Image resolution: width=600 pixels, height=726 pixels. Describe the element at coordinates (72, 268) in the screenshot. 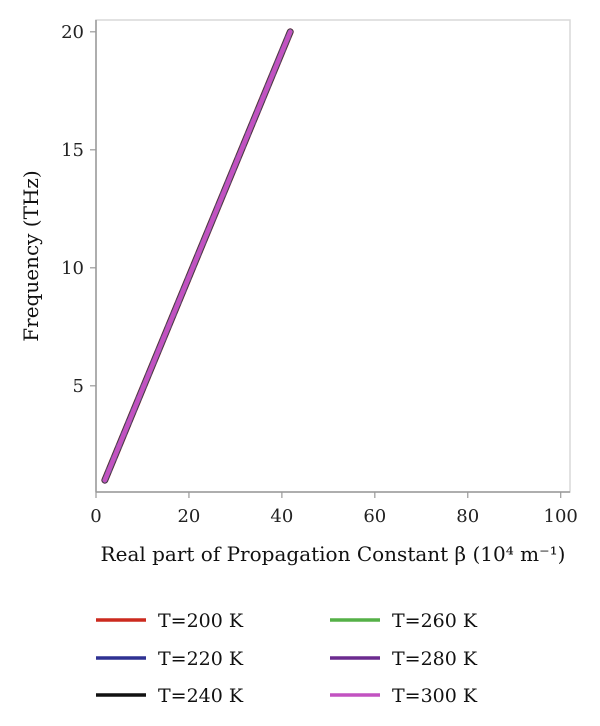

I see `y-tick-label: 10` at that location.